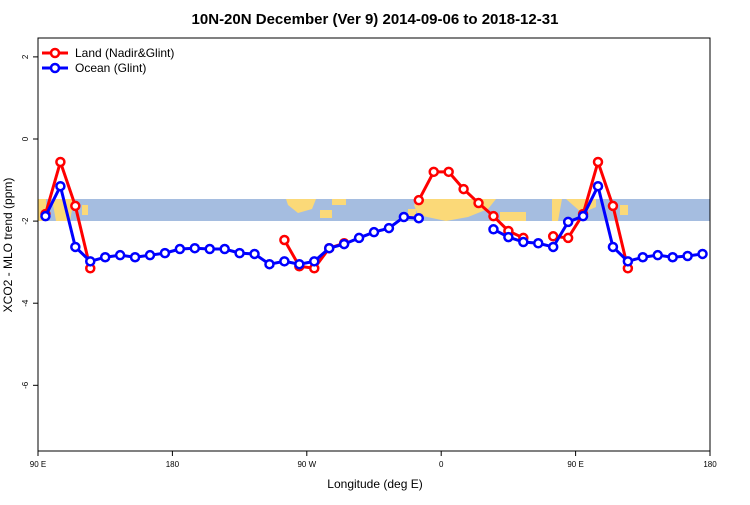 This screenshot has height=505, width=750. I want to click on legend-label: Land (Nadir&Glint), so click(124, 53).